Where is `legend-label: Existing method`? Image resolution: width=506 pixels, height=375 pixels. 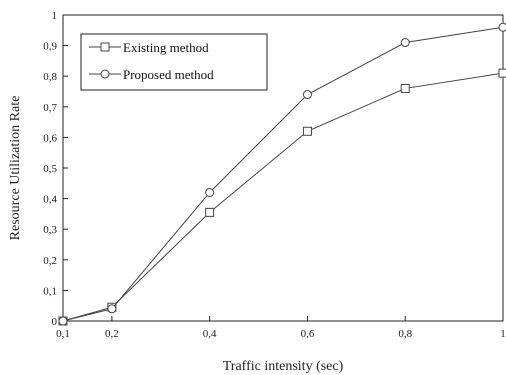 legend-label: Existing method is located at coordinates (166, 47).